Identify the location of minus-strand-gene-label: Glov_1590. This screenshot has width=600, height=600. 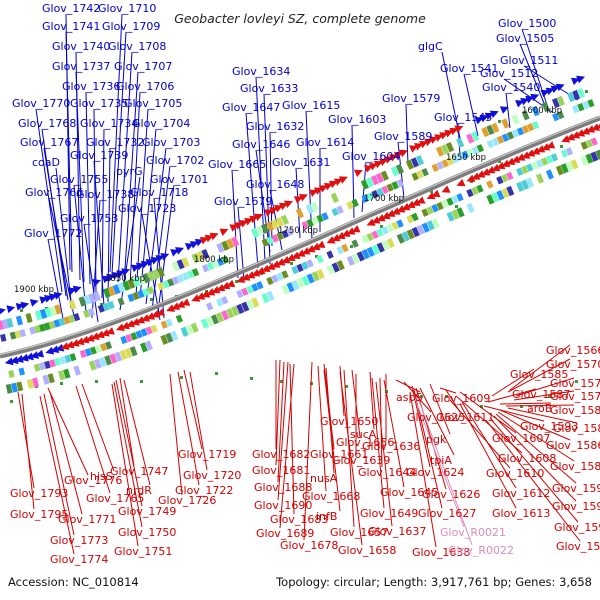
(576, 488).